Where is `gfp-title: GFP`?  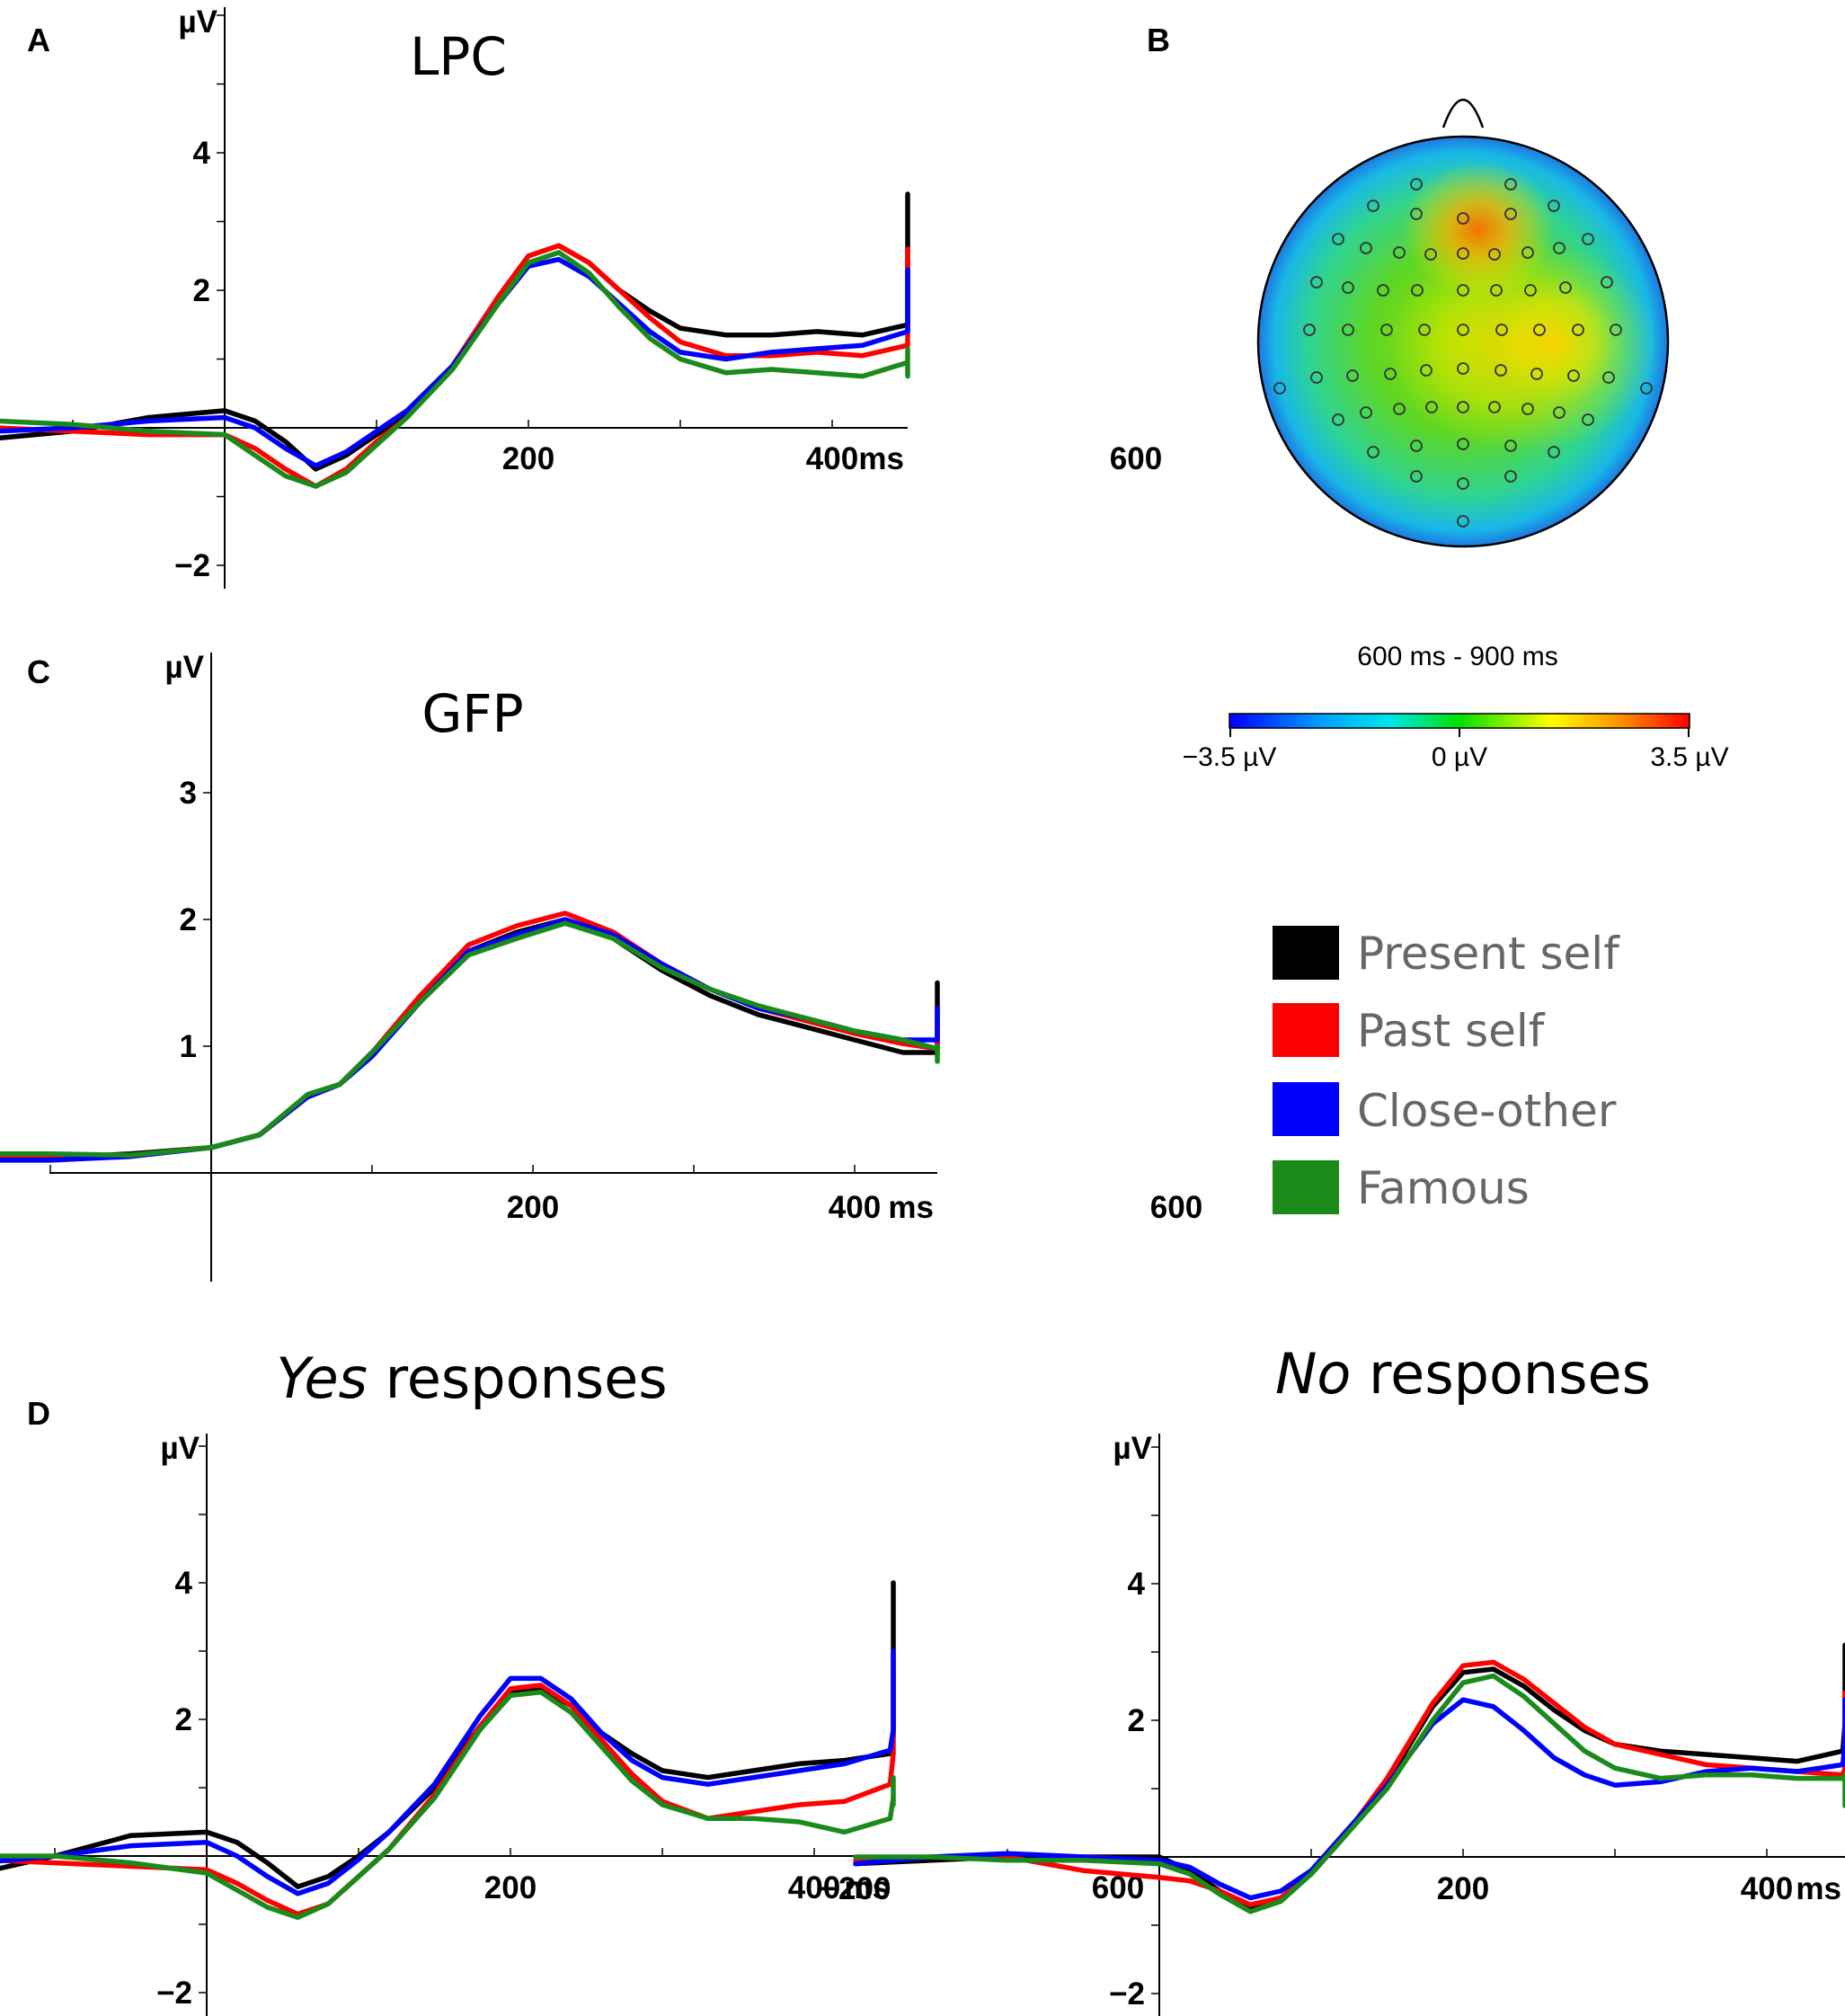
gfp-title: GFP is located at coordinates (472, 713).